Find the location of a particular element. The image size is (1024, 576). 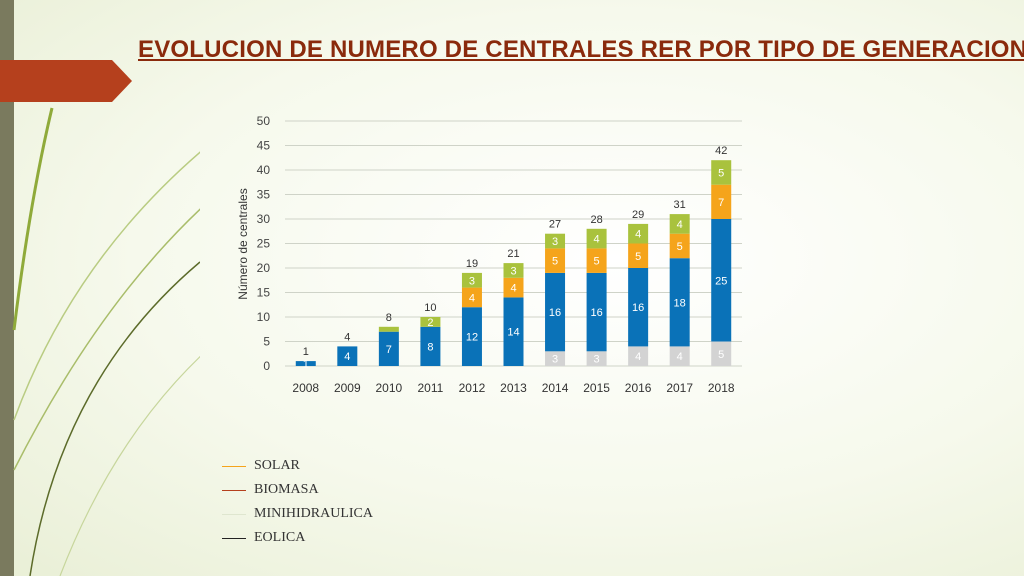

data-label: 12 is located at coordinates (472, 338).